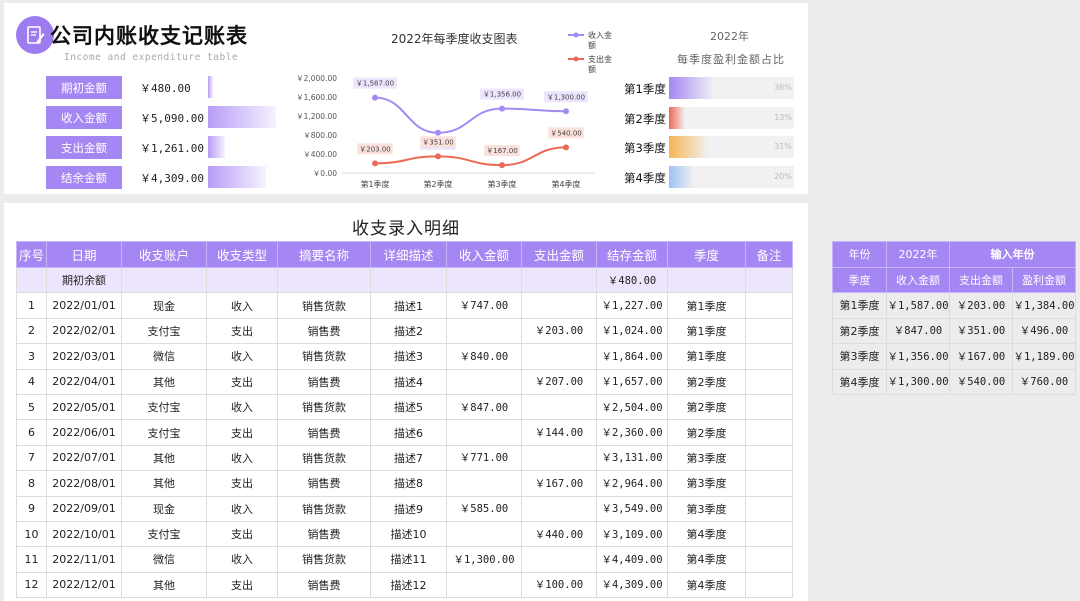 The width and height of the screenshot is (1080, 601). What do you see at coordinates (918, 254) in the screenshot?
I see `year-input: 2022年` at bounding box center [918, 254].